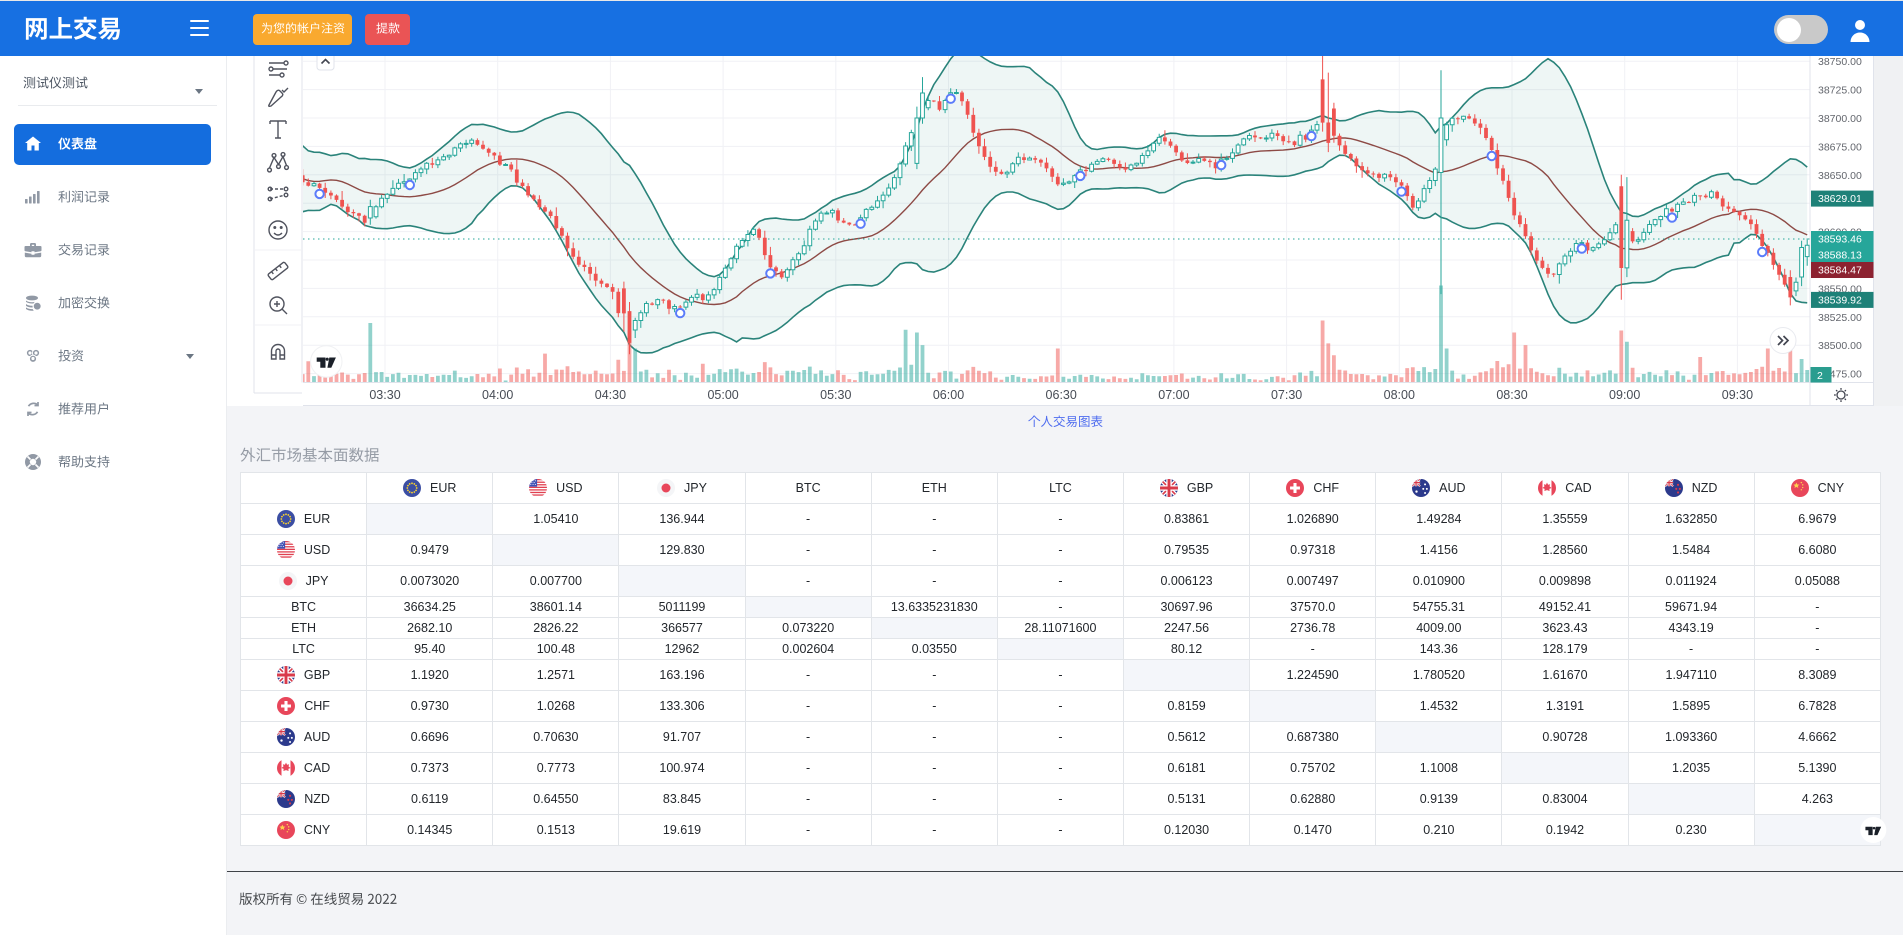 Image resolution: width=1903 pixels, height=935 pixels. I want to click on svg-text: 38588.13, so click(1840, 256).